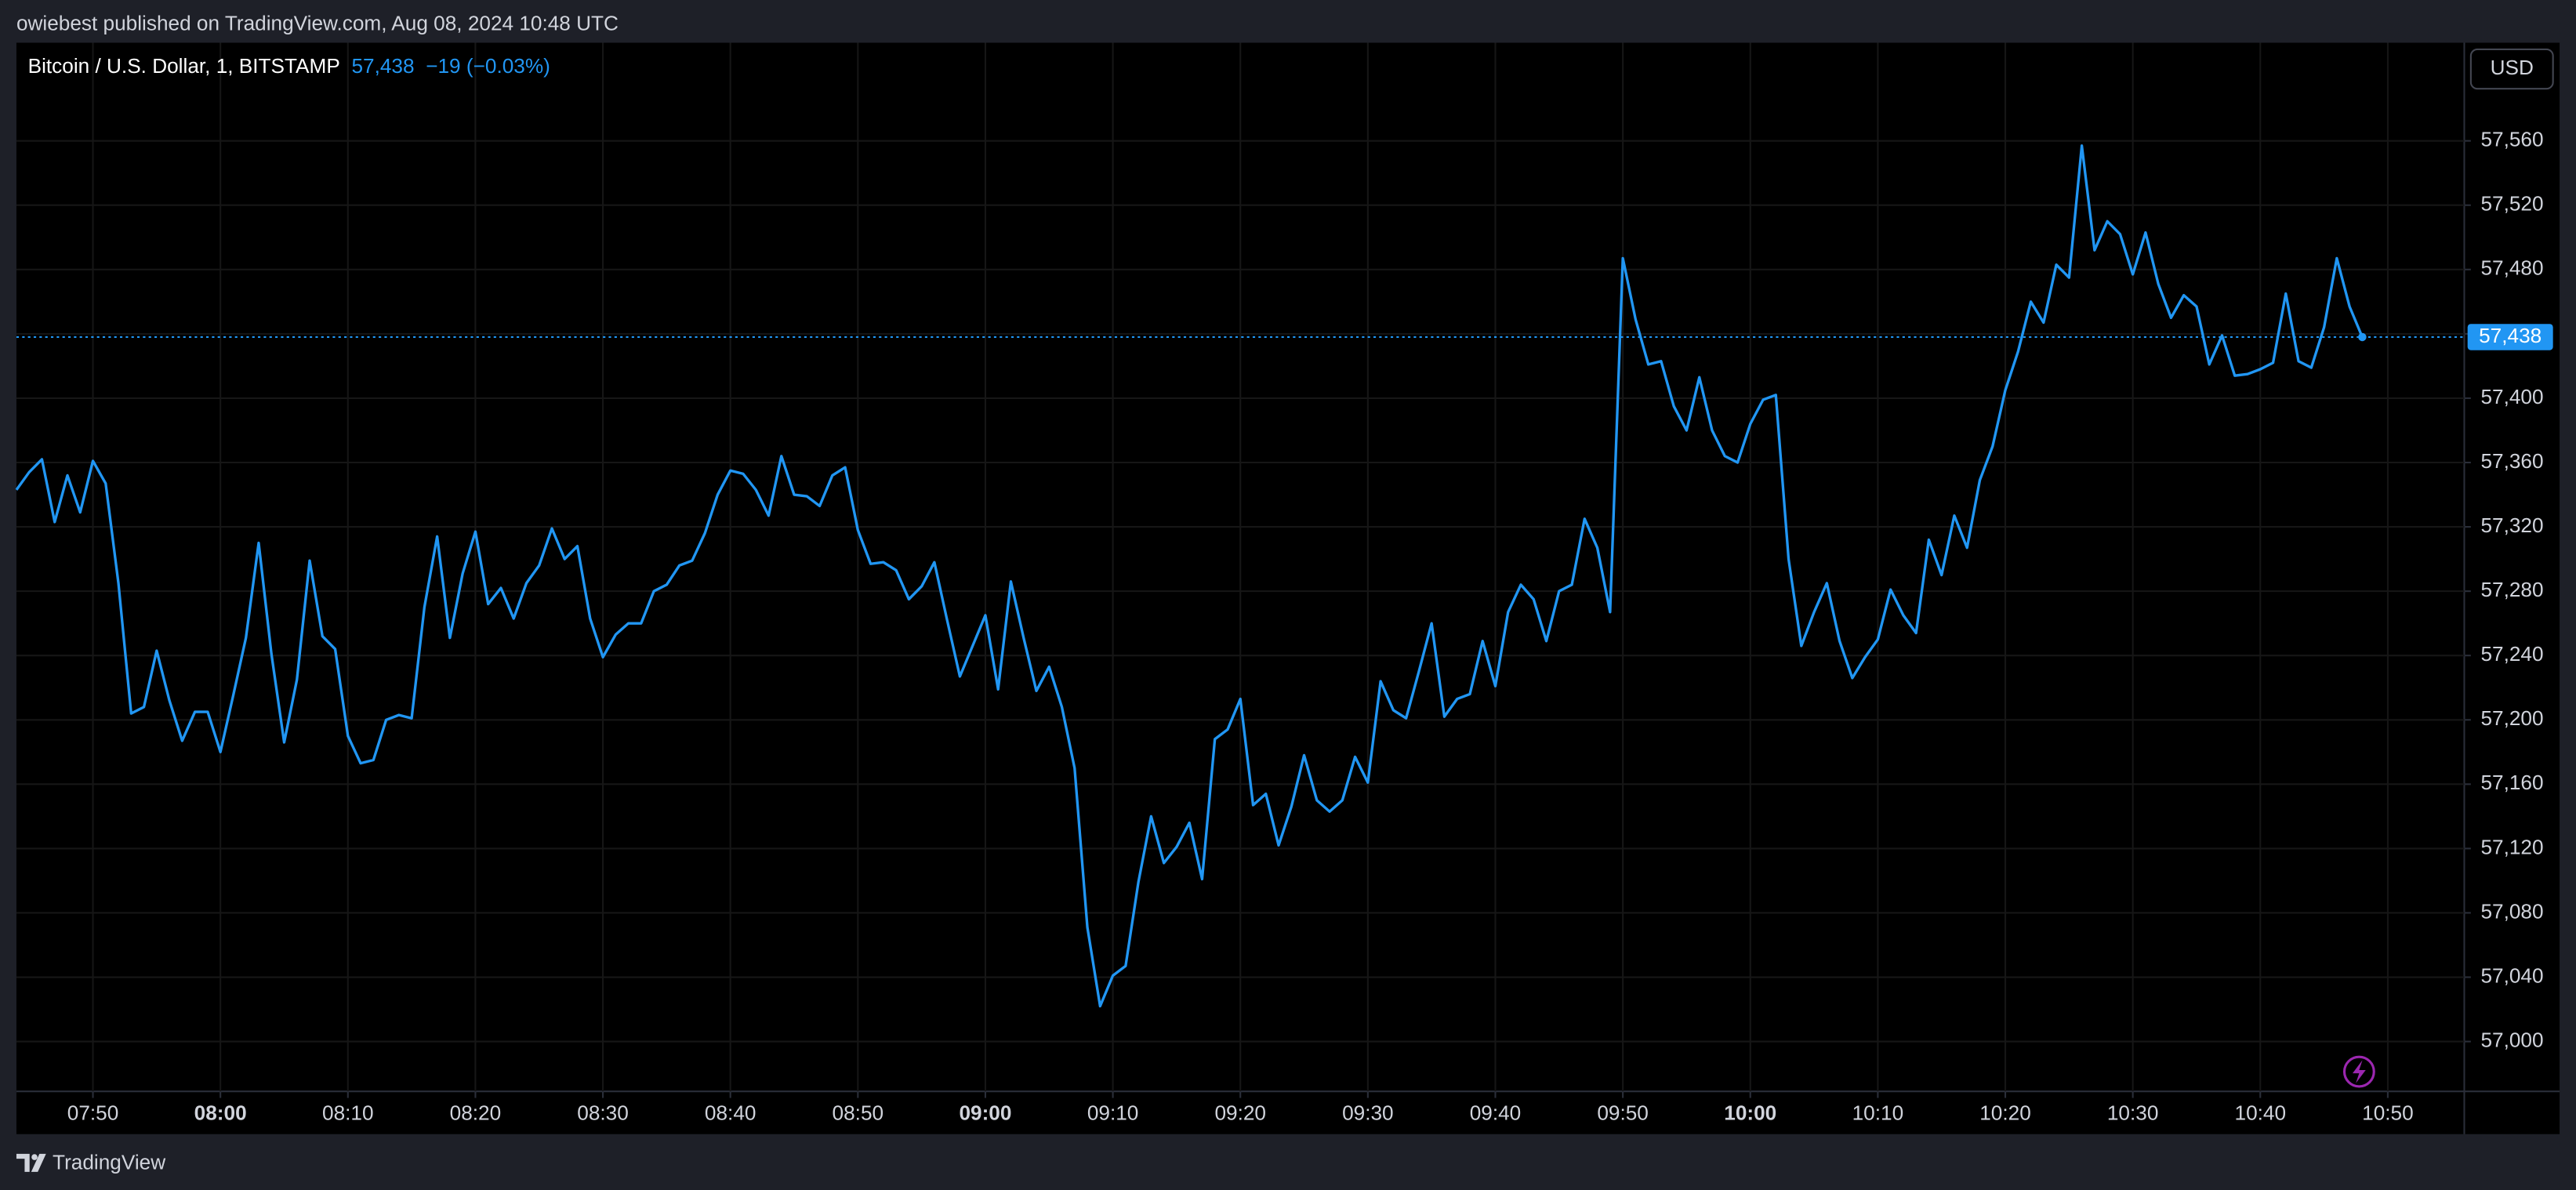 This screenshot has width=2576, height=1190. I want to click on y-tick-label: 57,480, so click(2511, 268).